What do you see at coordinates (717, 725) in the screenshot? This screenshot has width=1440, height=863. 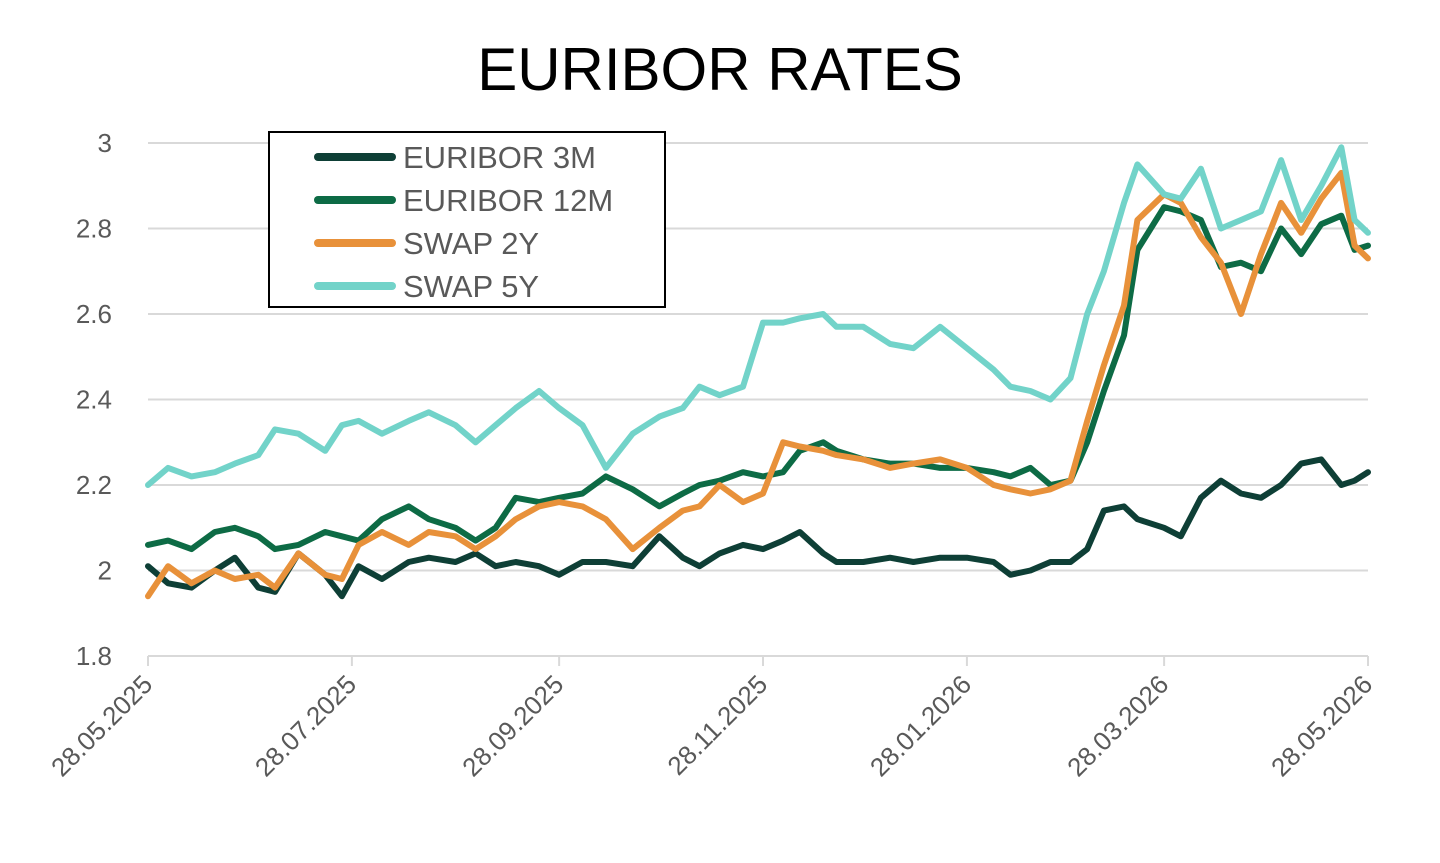 I see `x-tick-label: 28.11.2025` at bounding box center [717, 725].